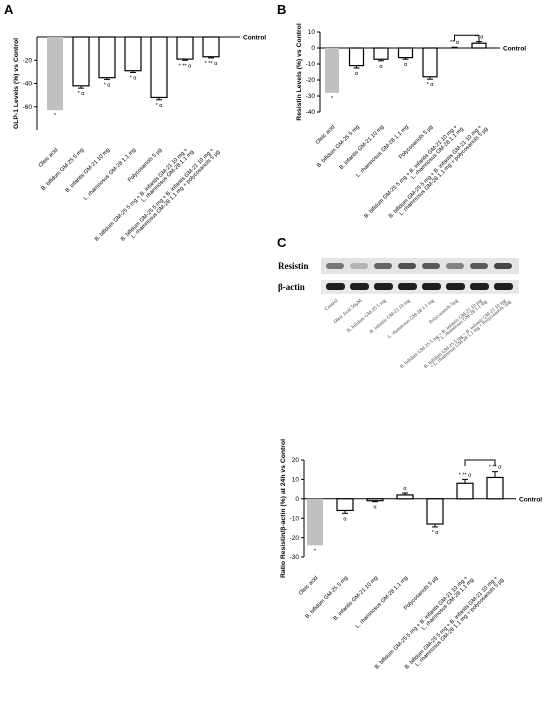 Image resolution: width=550 pixels, height=712 pixels. Describe the element at coordinates (436, 533) in the screenshot. I see `c-sig-4: * α` at that location.